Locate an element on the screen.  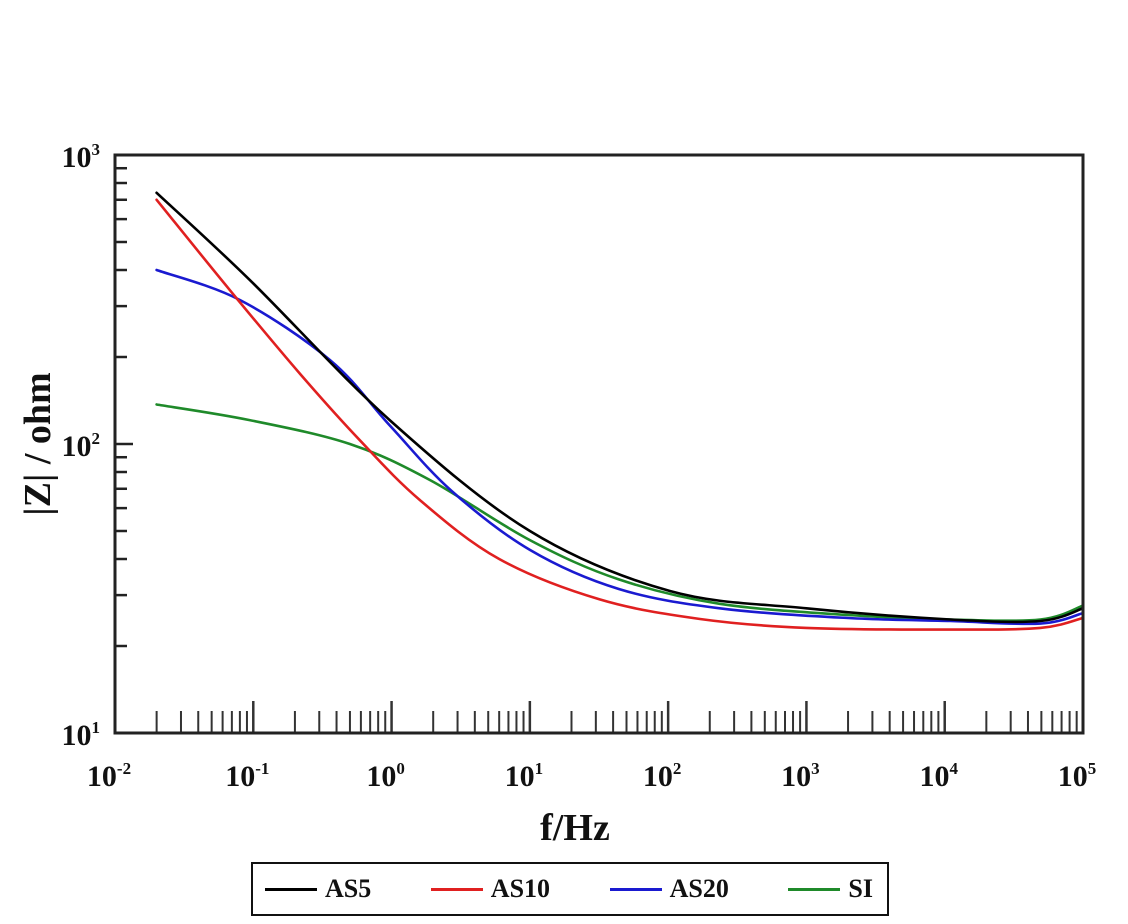
y-tick-label: 10³ is located at coordinates (81, 157).